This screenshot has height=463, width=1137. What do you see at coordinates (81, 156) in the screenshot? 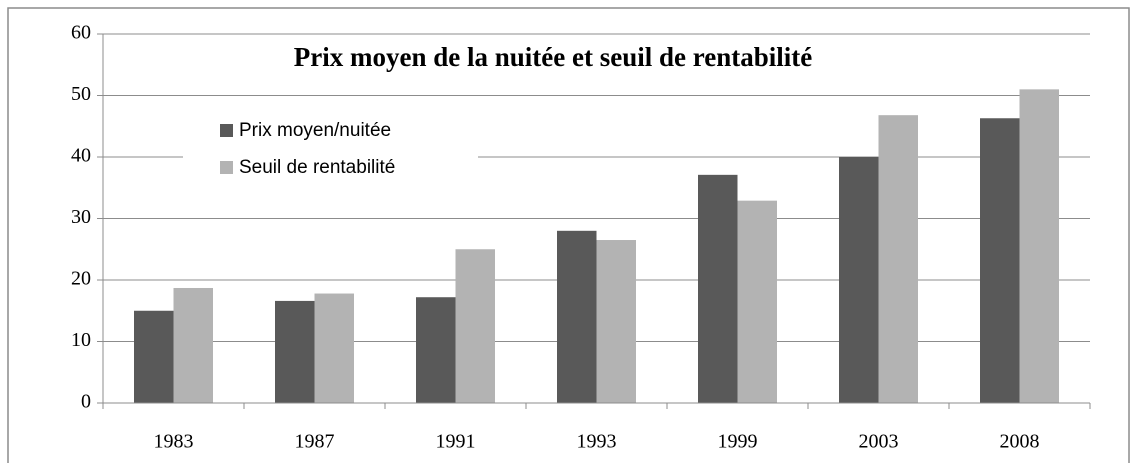
I see `y-tick-label: 40` at bounding box center [81, 156].